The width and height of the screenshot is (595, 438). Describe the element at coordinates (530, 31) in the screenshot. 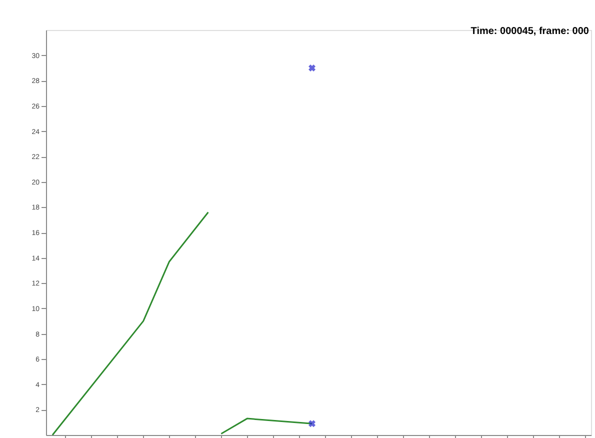

I see `annotation: Time: 000045, frame: 000` at that location.